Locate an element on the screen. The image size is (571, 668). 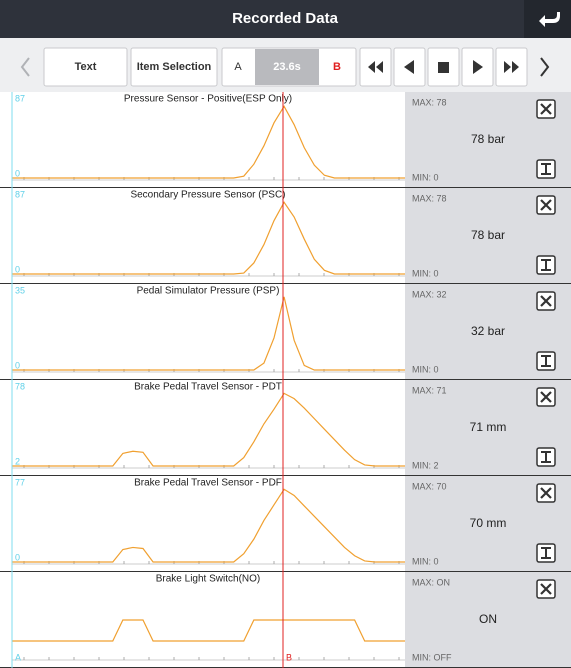
next-page-arrow is located at coordinates (545, 67).